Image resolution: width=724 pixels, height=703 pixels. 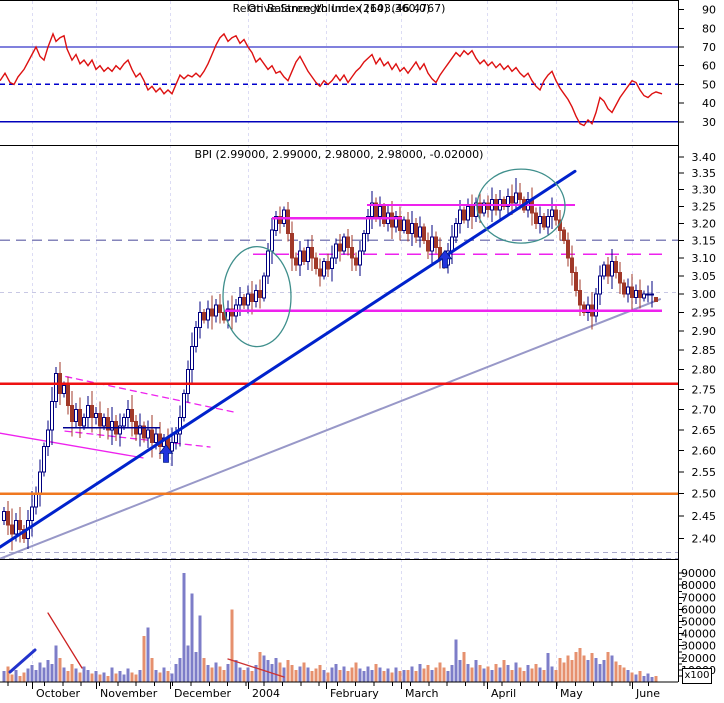 What do you see at coordinates (704, 494) in the screenshot?
I see `price-axis-label: 2.50` at bounding box center [704, 494].